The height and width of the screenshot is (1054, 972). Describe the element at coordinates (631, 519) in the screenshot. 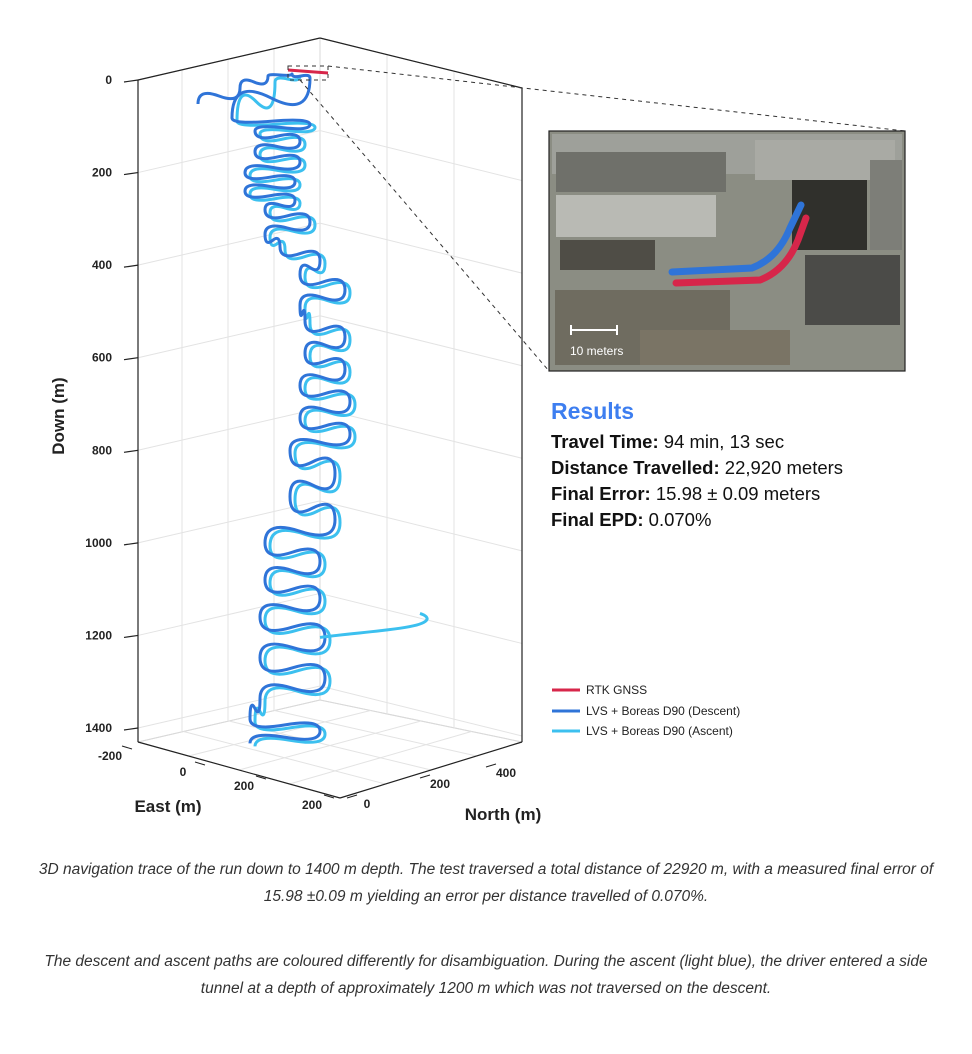

I see `result-final-epd: Final EPD: 0.070%` at that location.